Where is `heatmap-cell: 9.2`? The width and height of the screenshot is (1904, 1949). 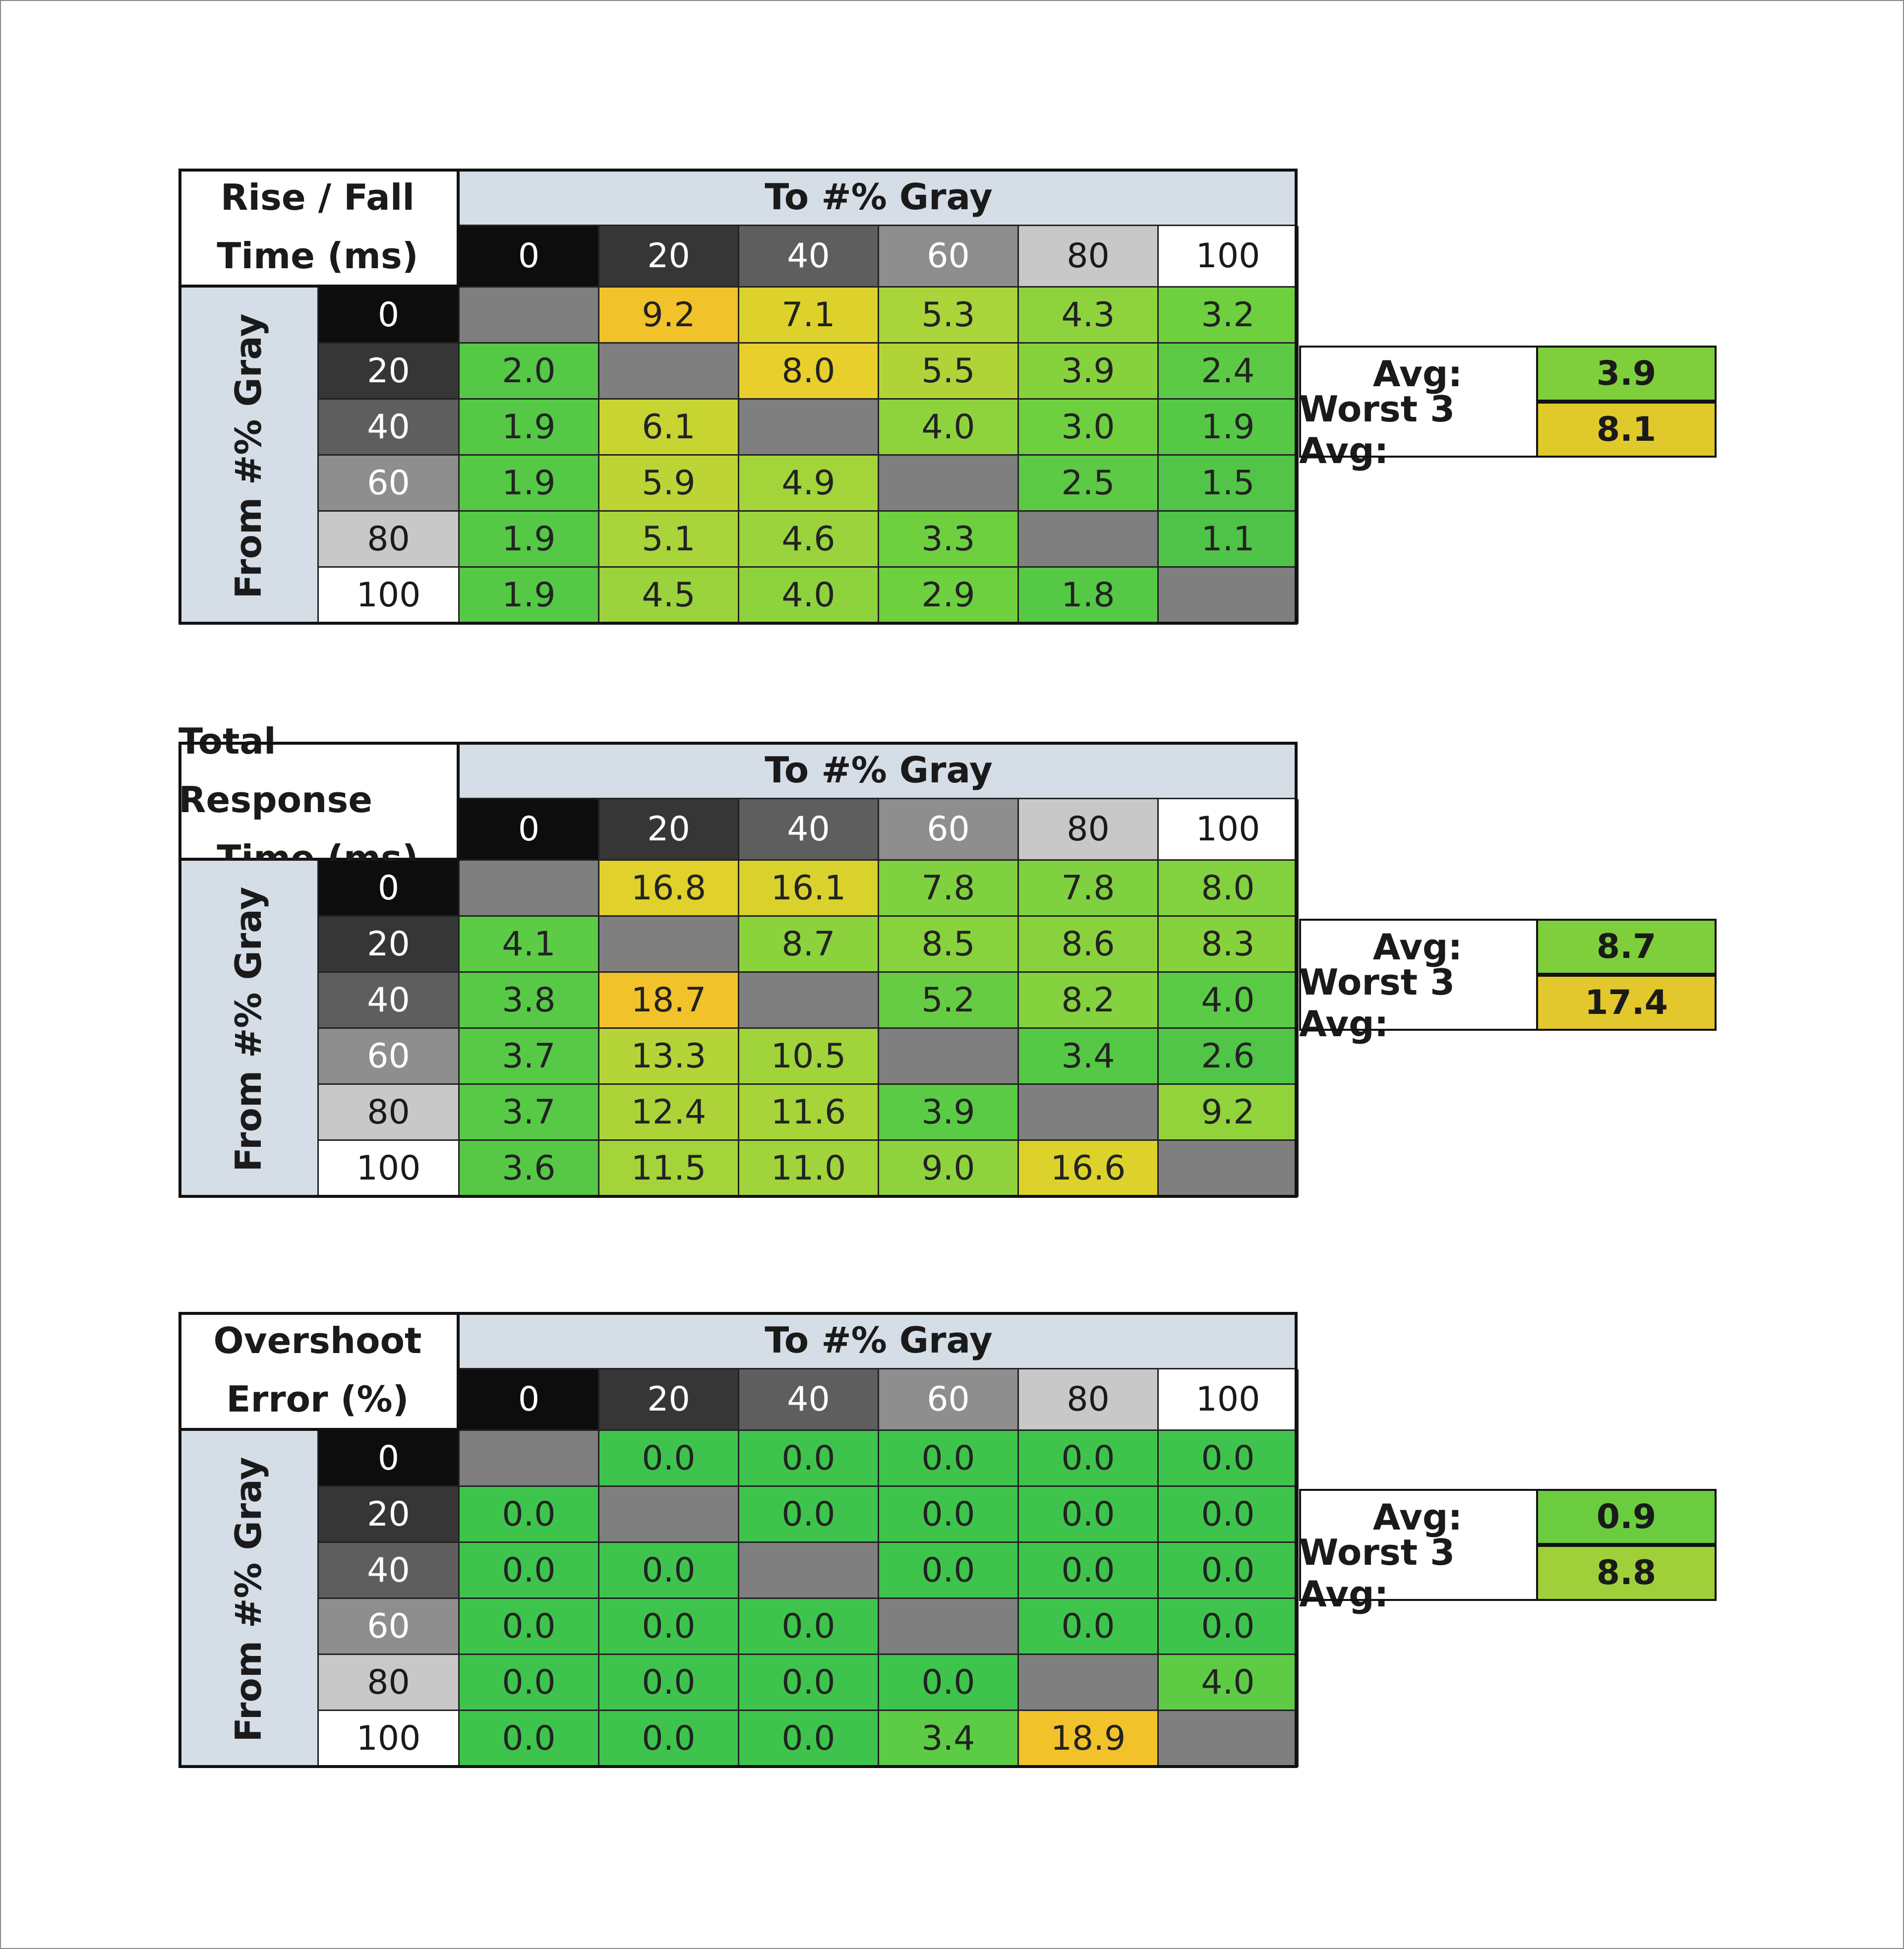
heatmap-cell: 9.2 is located at coordinates (1229, 1113).